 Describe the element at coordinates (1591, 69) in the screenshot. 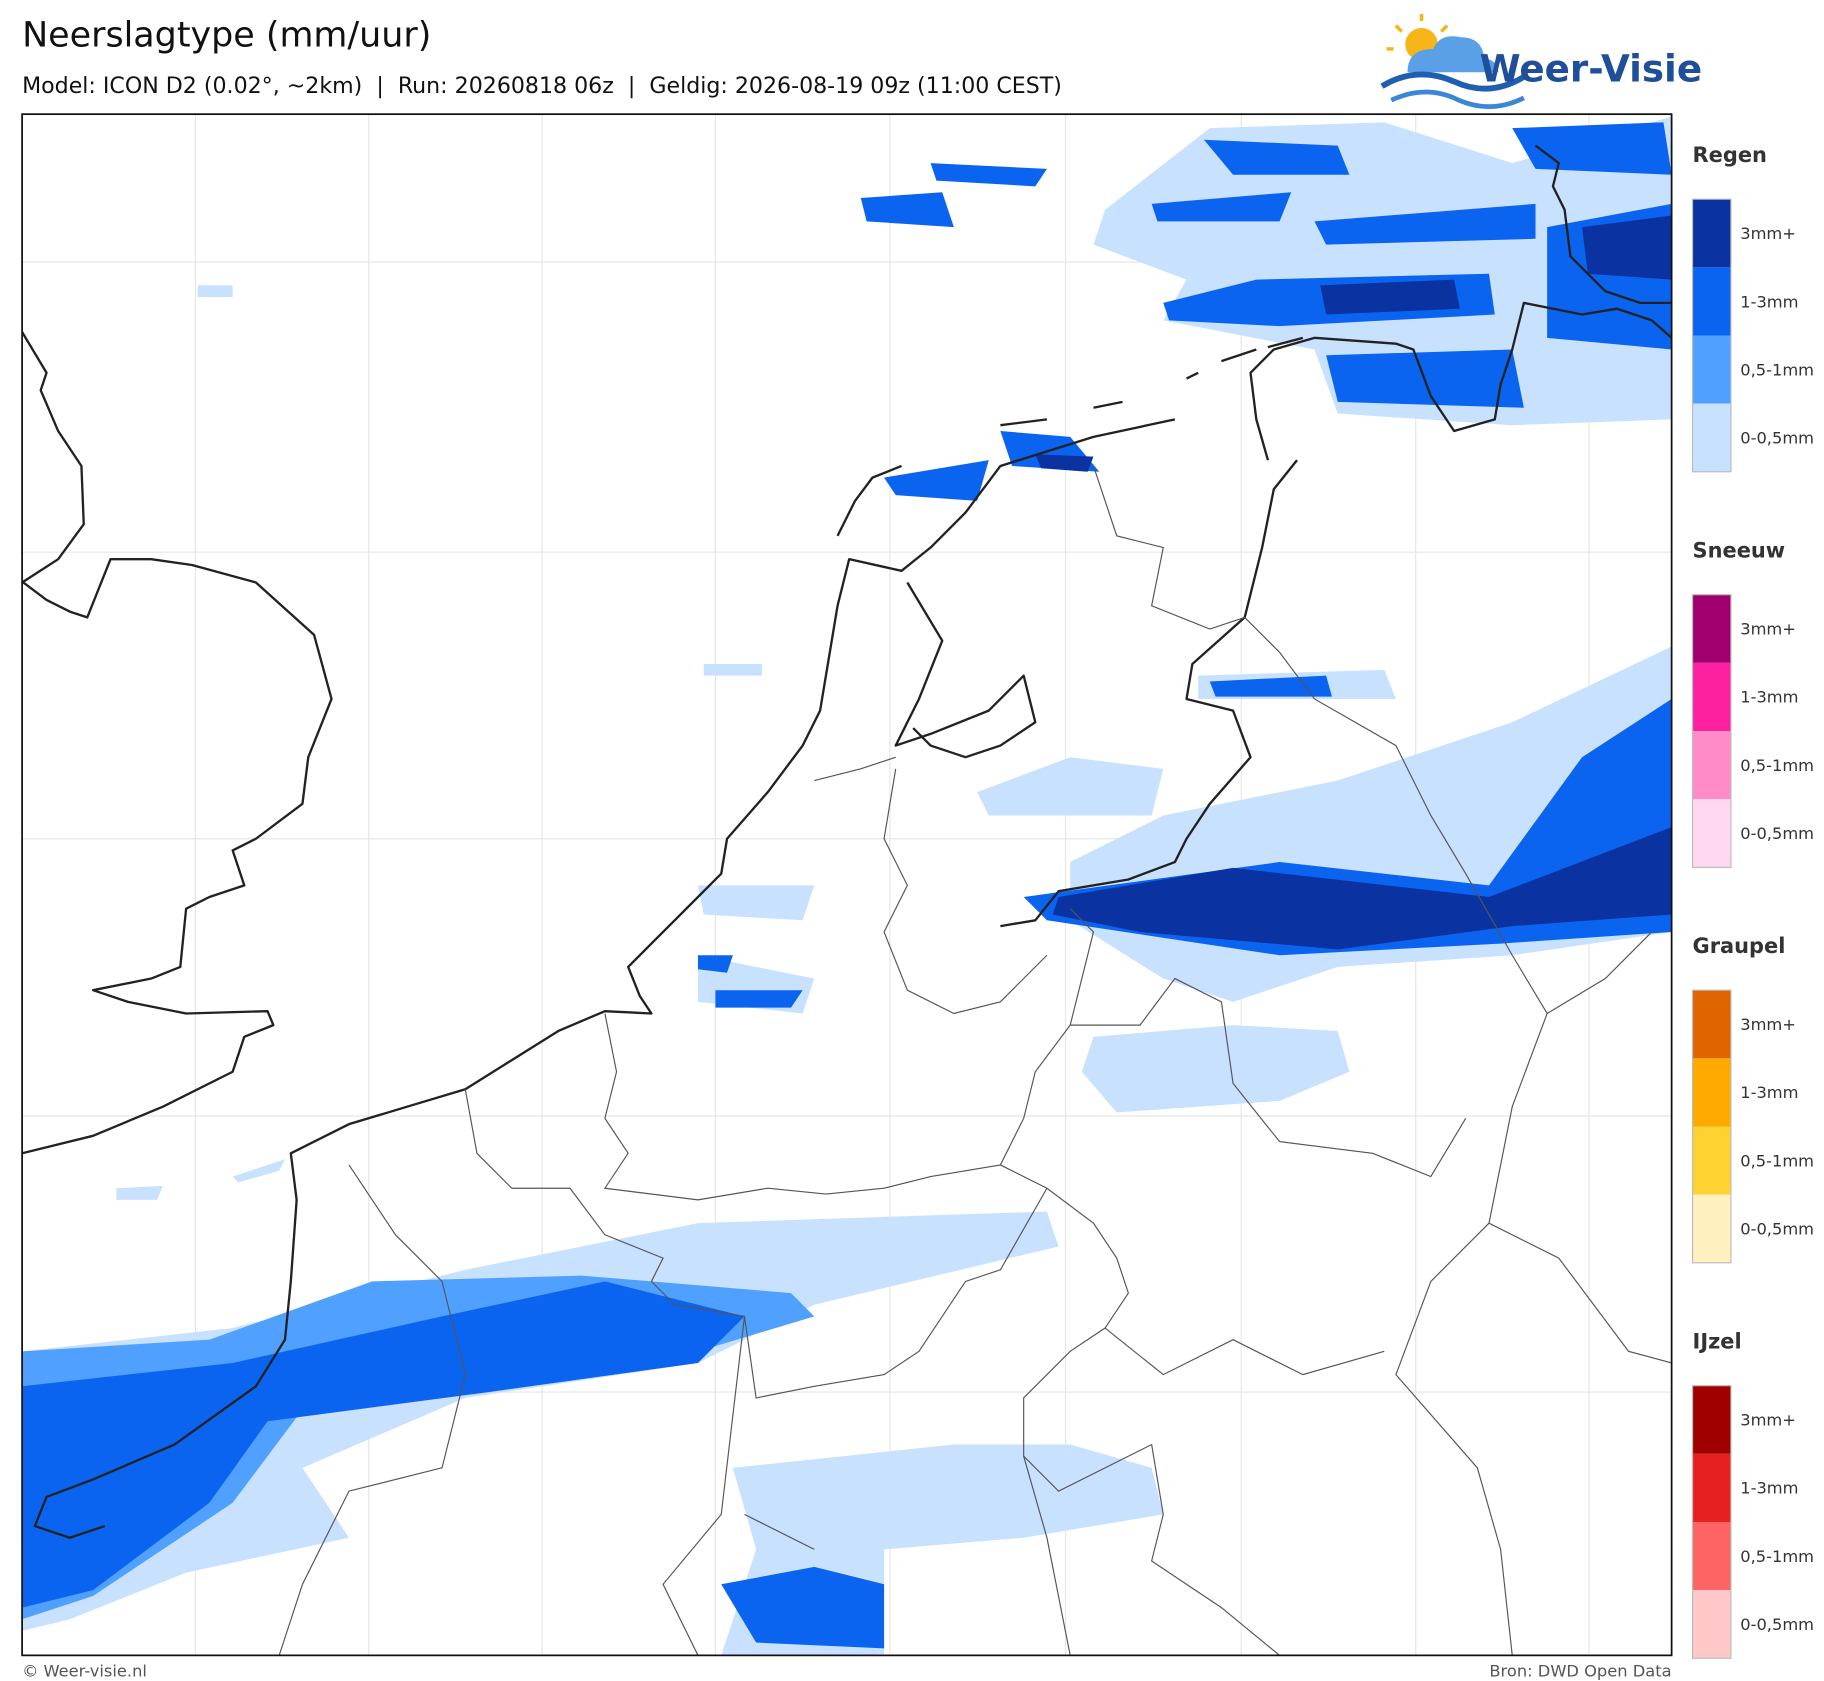

I see `logo-text: Weer-Visie` at that location.